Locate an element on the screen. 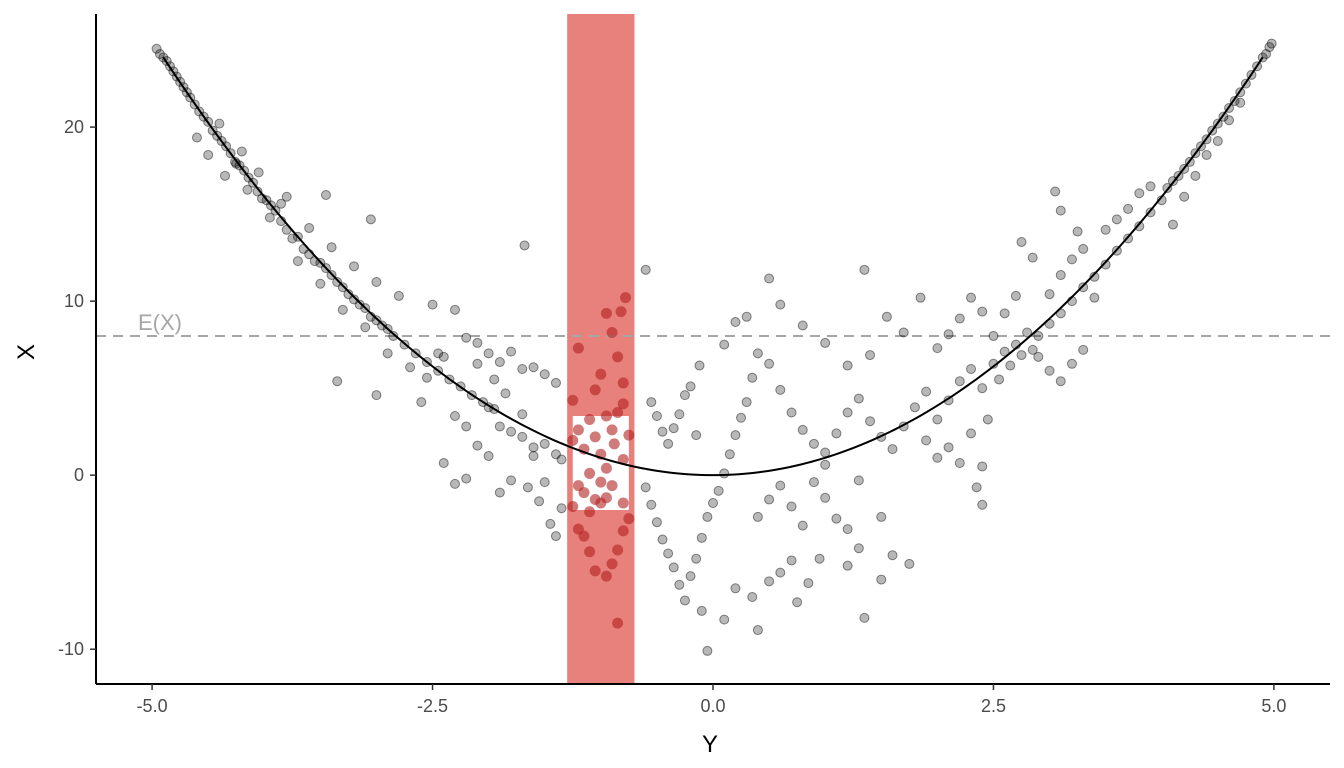  y-tick-label: -10 is located at coordinates (71, 649).